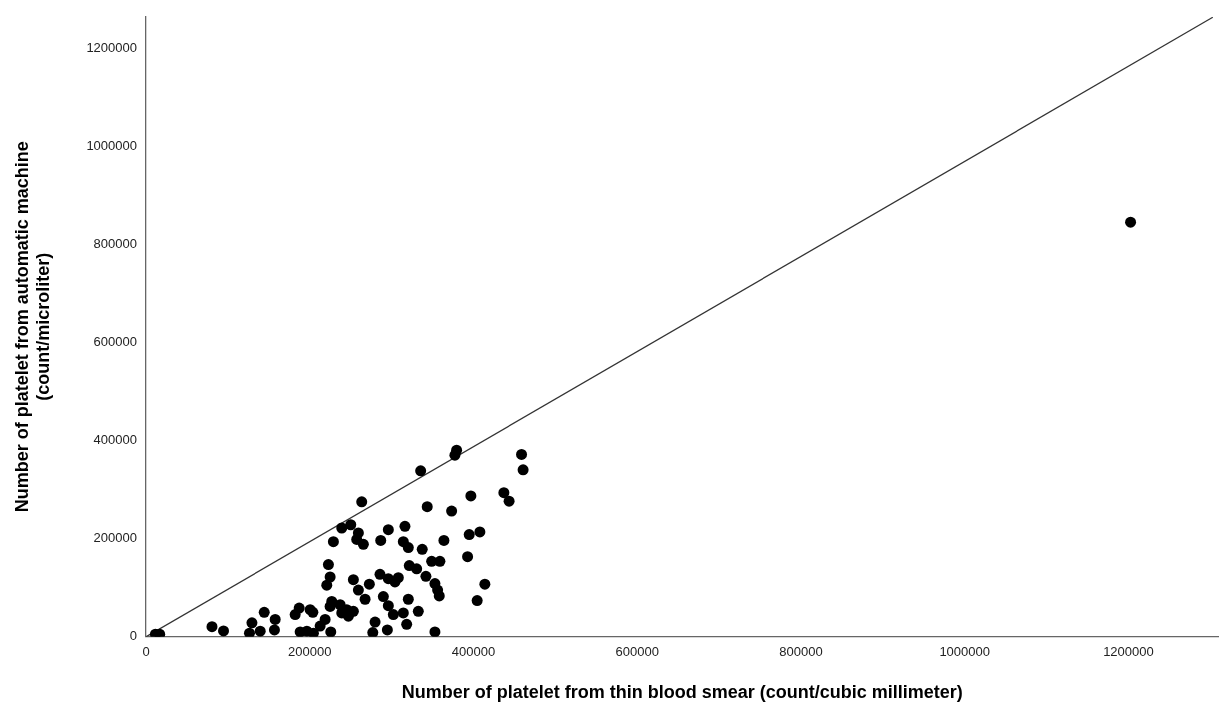  I want to click on y-tick-label: 200000, so click(115, 538).